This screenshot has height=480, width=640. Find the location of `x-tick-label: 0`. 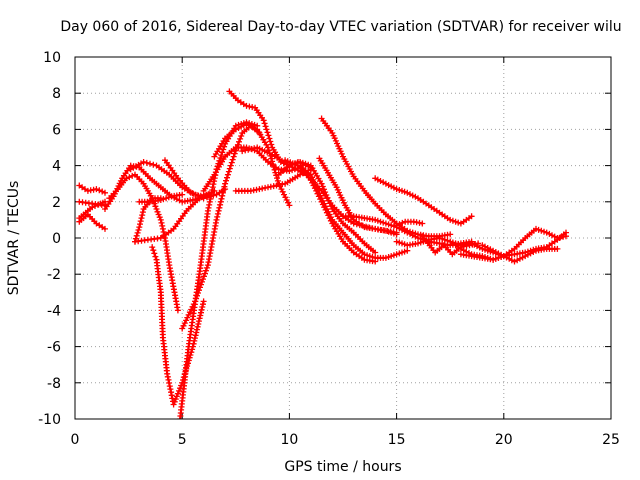

x-tick-label: 0 is located at coordinates (75, 440).